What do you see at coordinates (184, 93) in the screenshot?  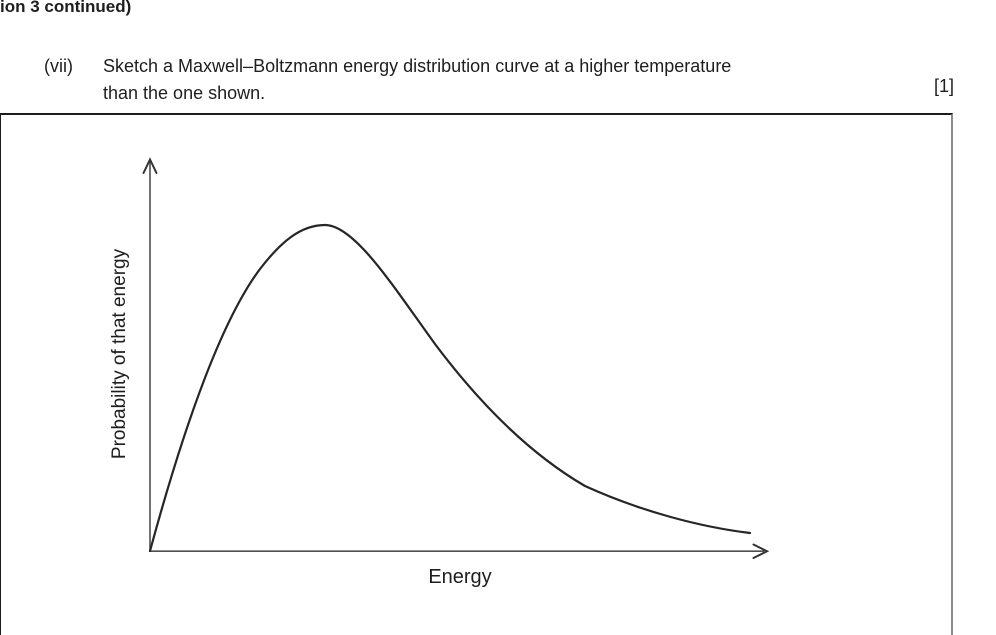 I see `question-line-2: than the one shown.` at bounding box center [184, 93].